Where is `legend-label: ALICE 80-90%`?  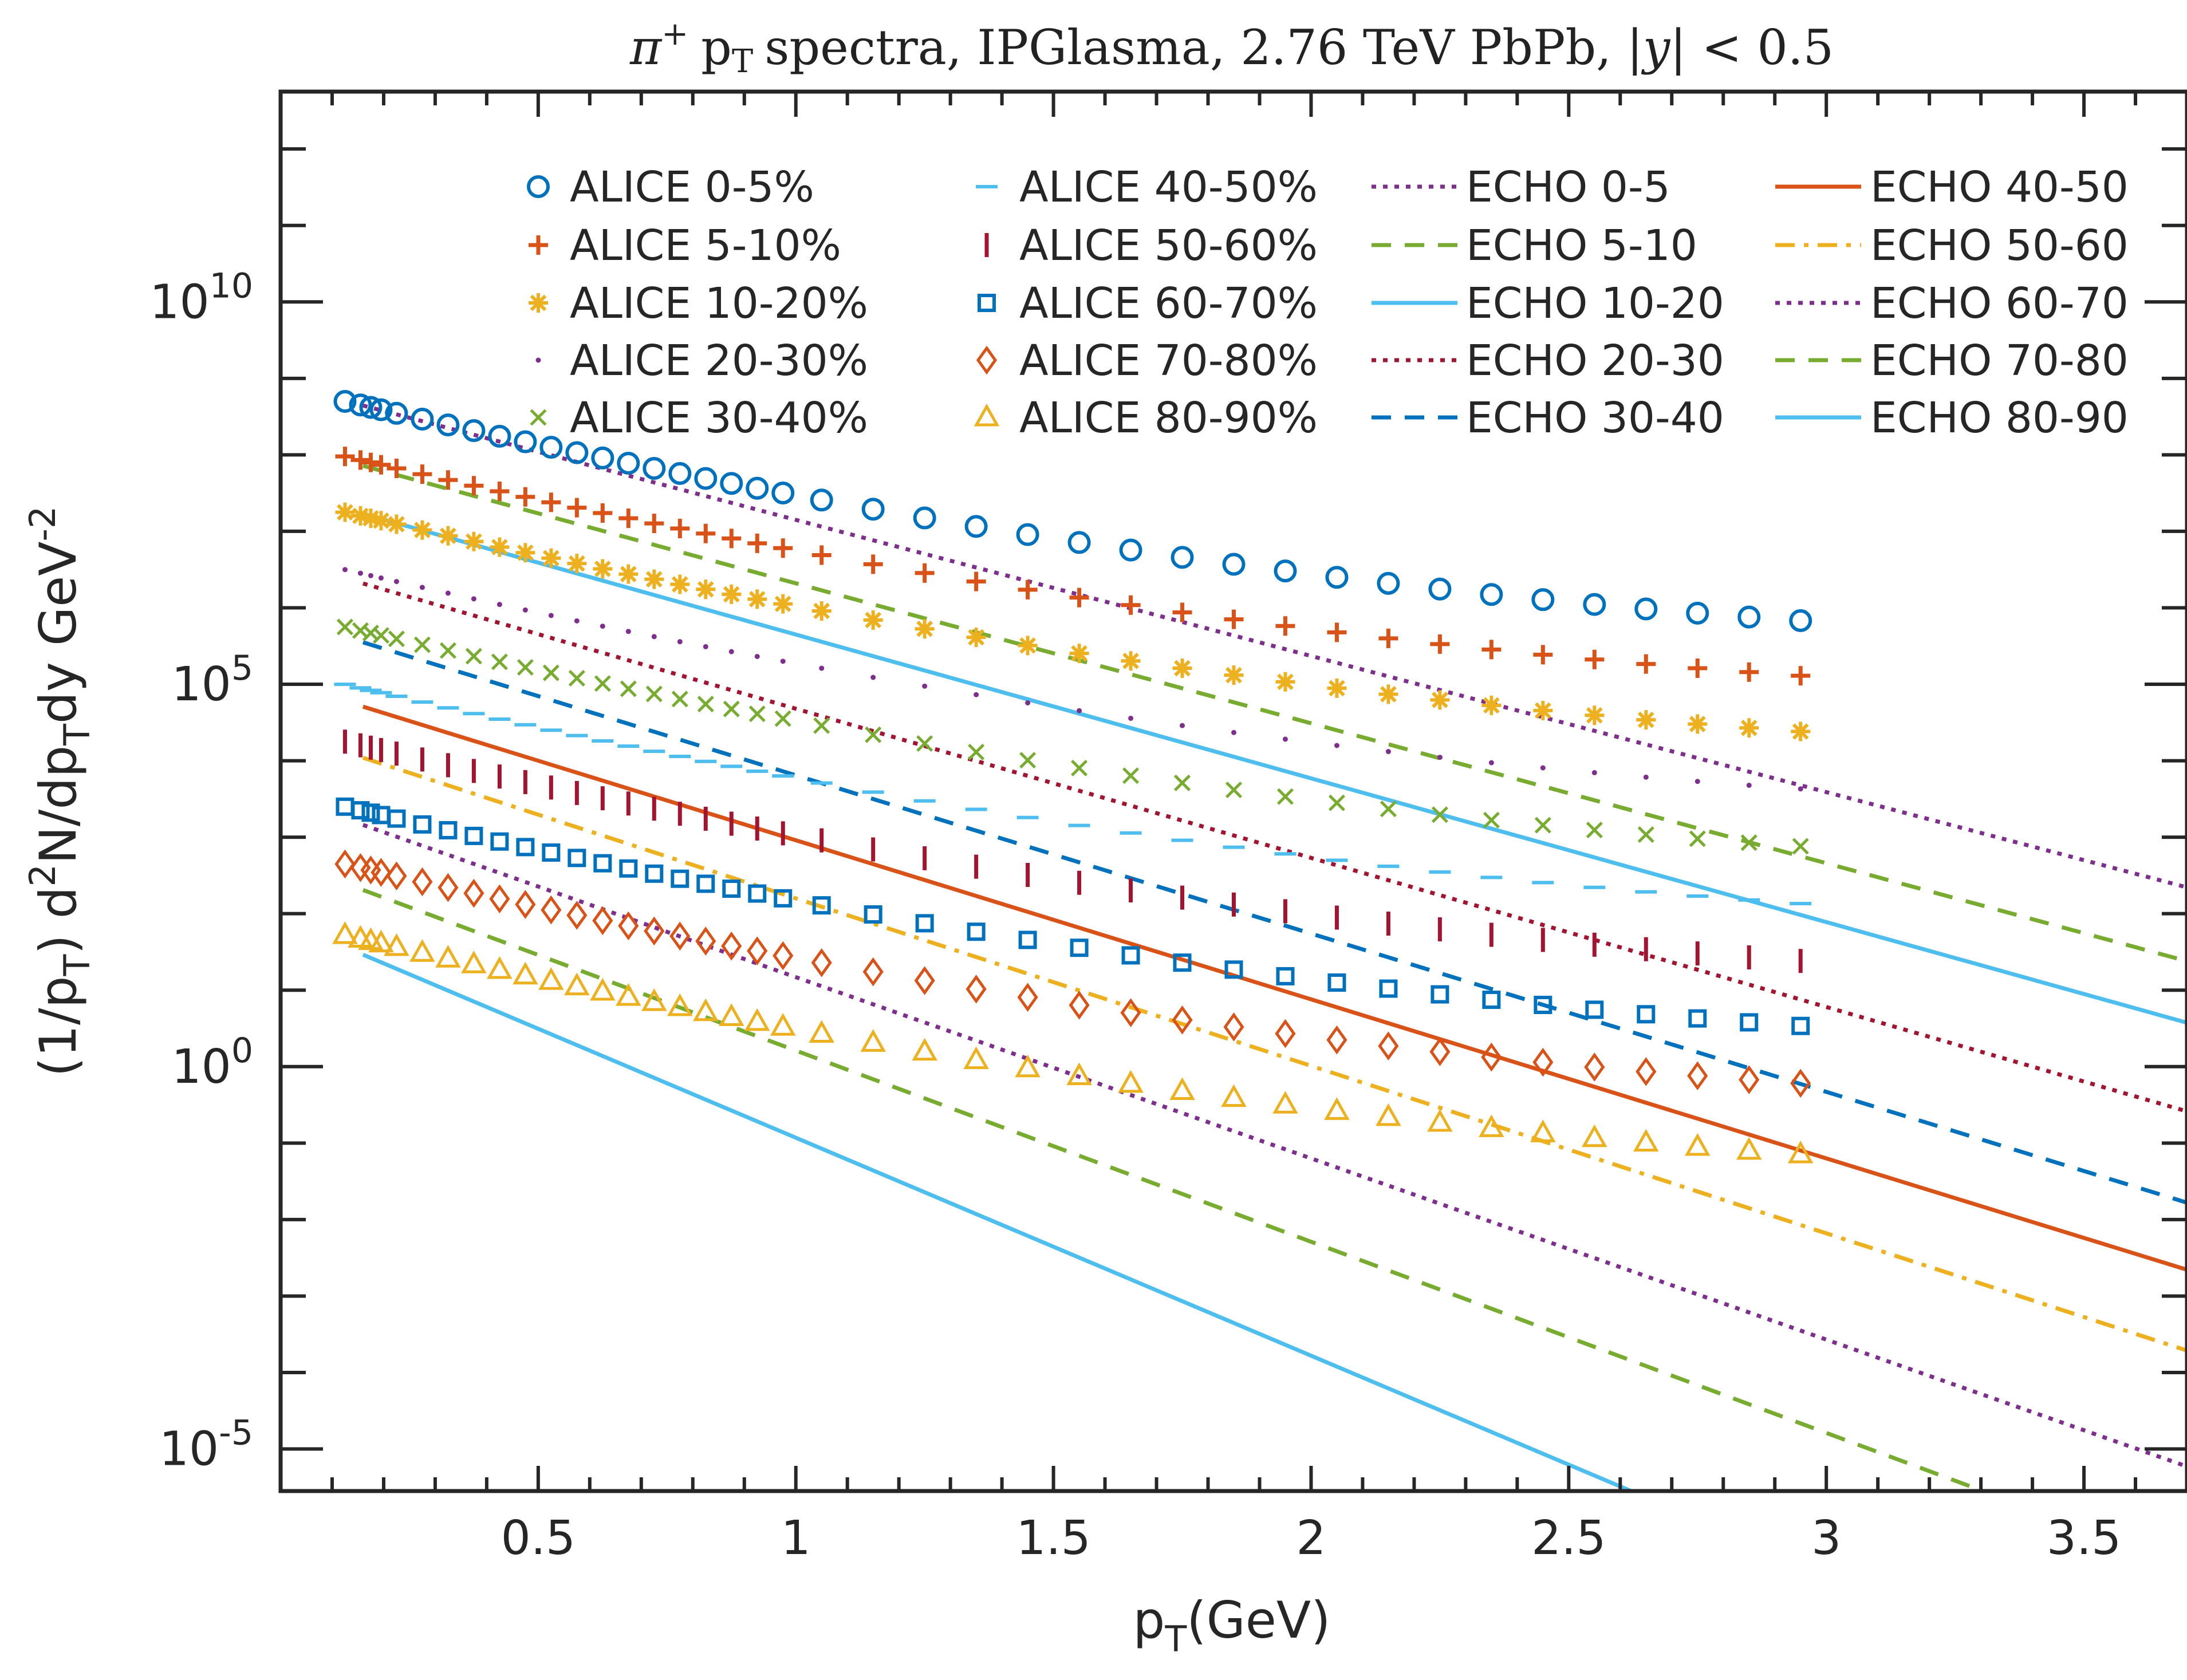 legend-label: ALICE 80-90% is located at coordinates (1168, 418).